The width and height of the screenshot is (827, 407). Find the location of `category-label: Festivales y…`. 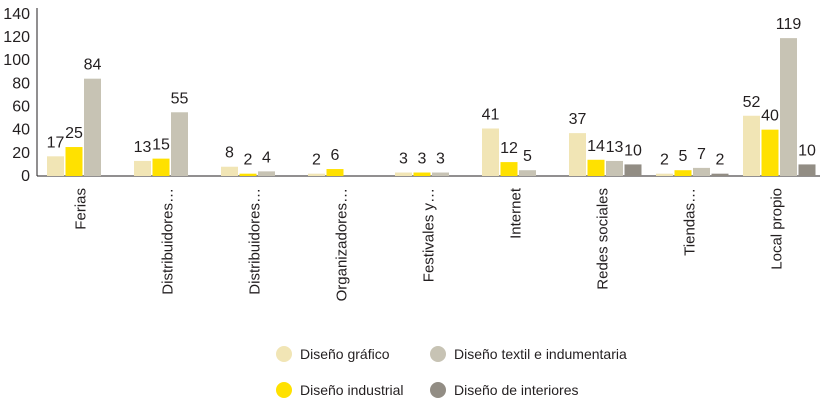

category-label: Festivales y… is located at coordinates (429, 235).